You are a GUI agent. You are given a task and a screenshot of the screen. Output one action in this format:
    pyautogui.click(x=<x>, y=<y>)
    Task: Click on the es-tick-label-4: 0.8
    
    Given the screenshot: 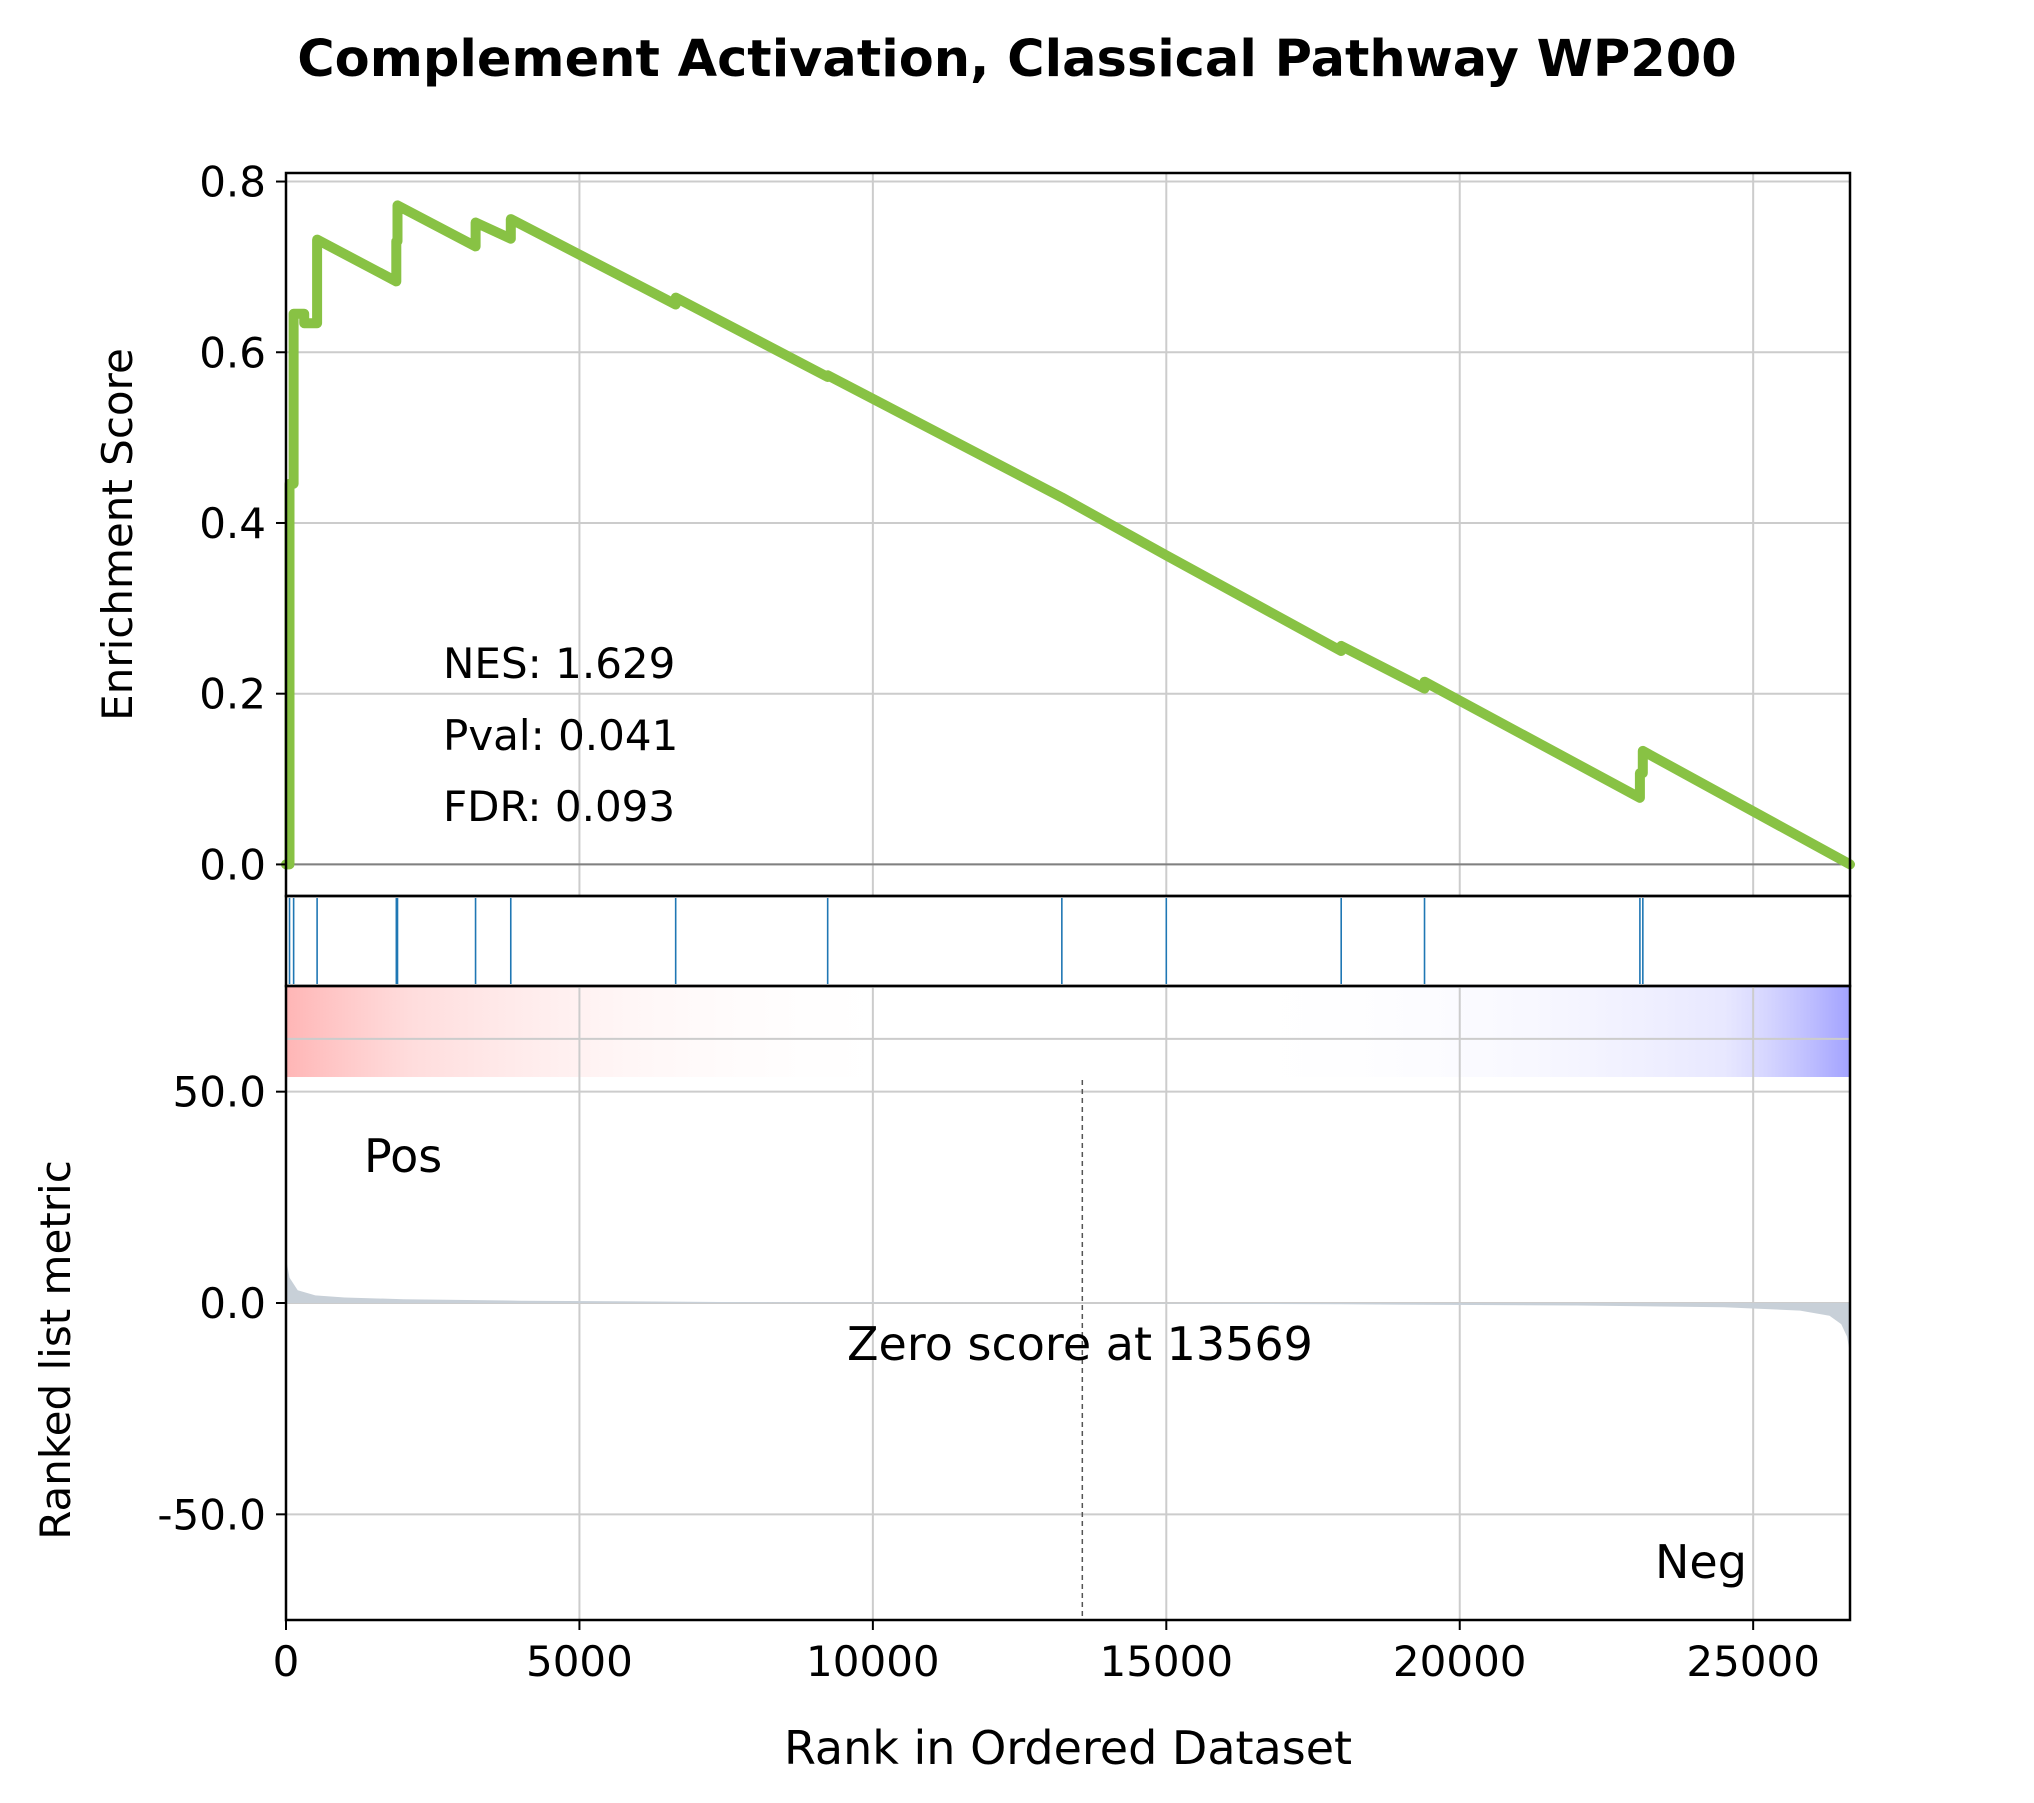 What is the action you would take?
    pyautogui.click(x=232, y=182)
    